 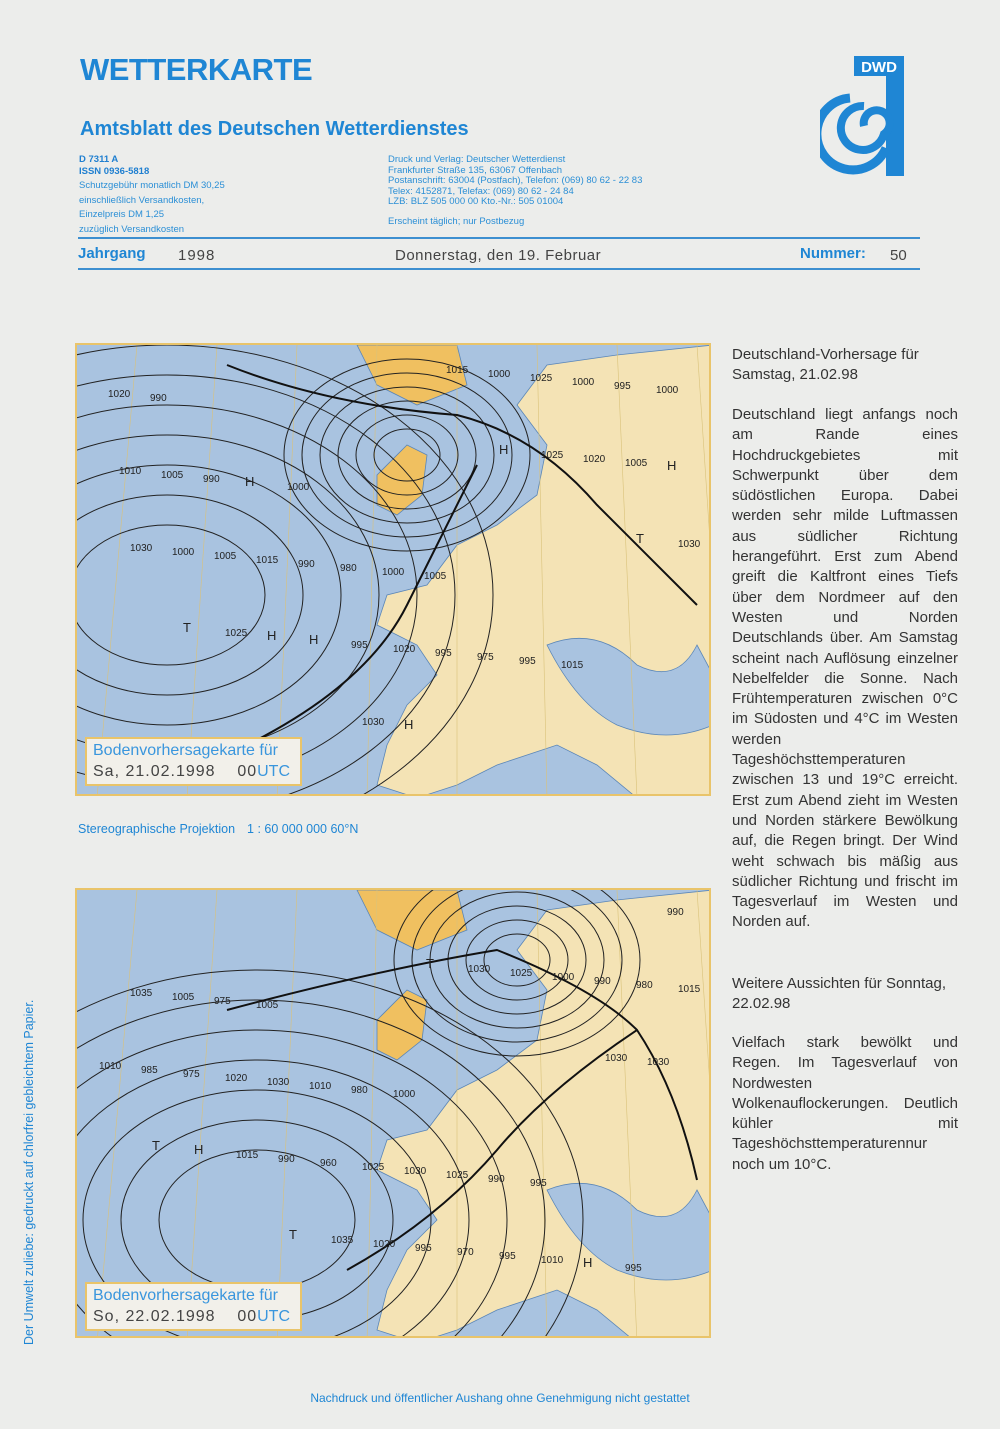 What do you see at coordinates (196, 69) in the screenshot?
I see `page-title: WETTERKARTE` at bounding box center [196, 69].